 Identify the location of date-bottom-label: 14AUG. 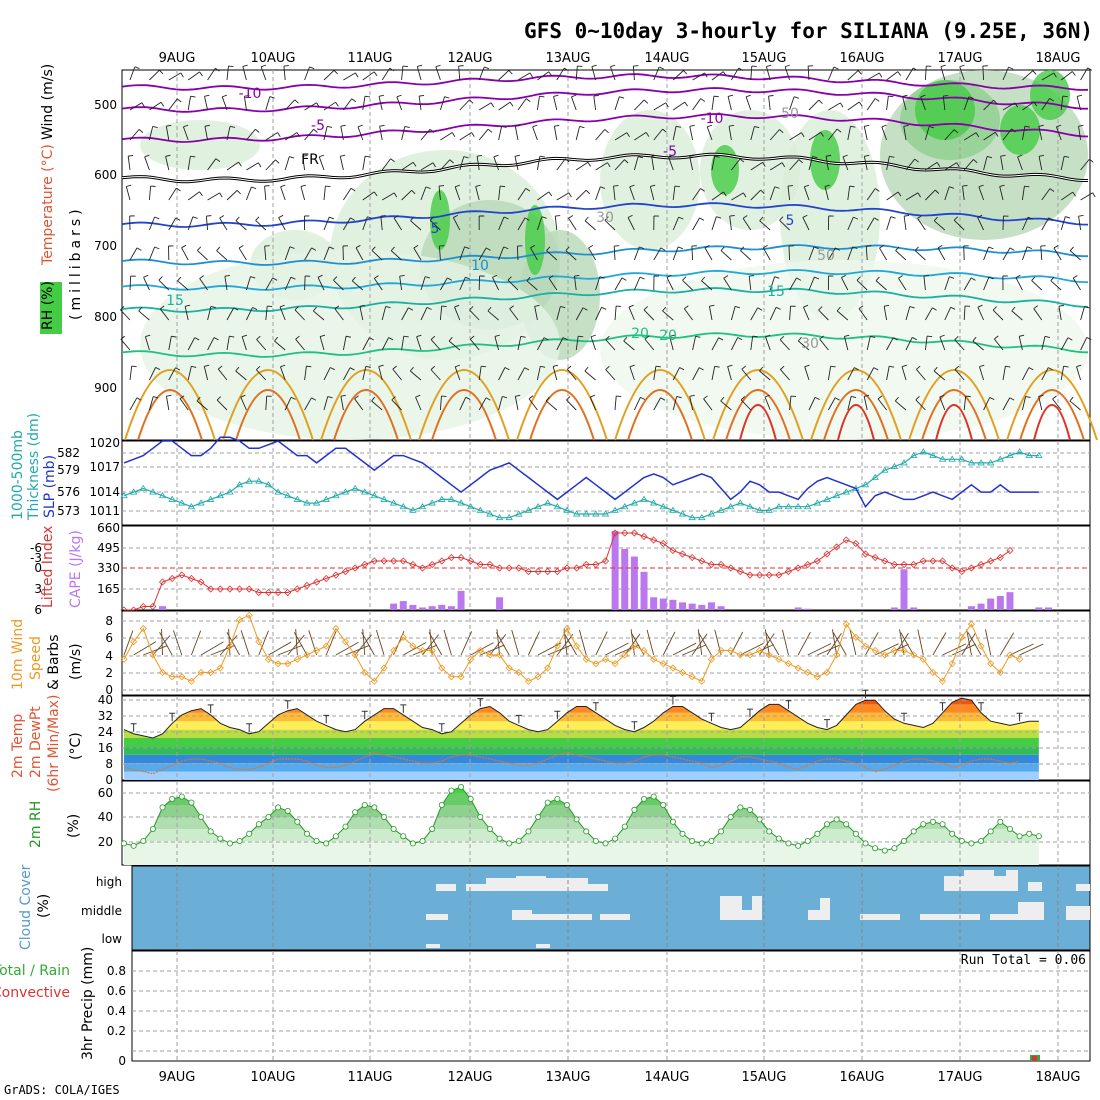
(666, 1077).